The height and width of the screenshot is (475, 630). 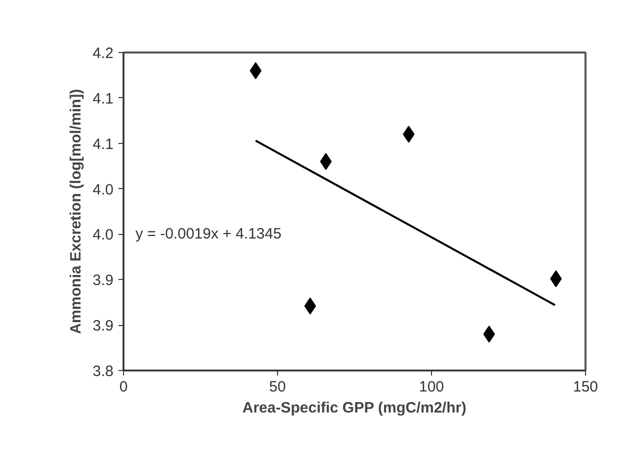 What do you see at coordinates (431, 387) in the screenshot?
I see `x-tick-label: 100` at bounding box center [431, 387].